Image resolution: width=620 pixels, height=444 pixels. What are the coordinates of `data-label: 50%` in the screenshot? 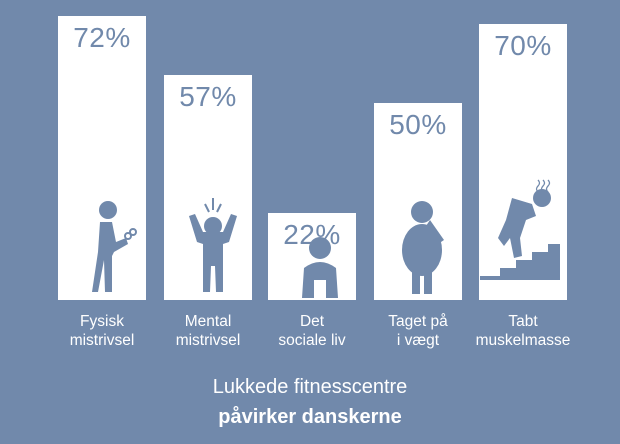 It's located at (418, 124).